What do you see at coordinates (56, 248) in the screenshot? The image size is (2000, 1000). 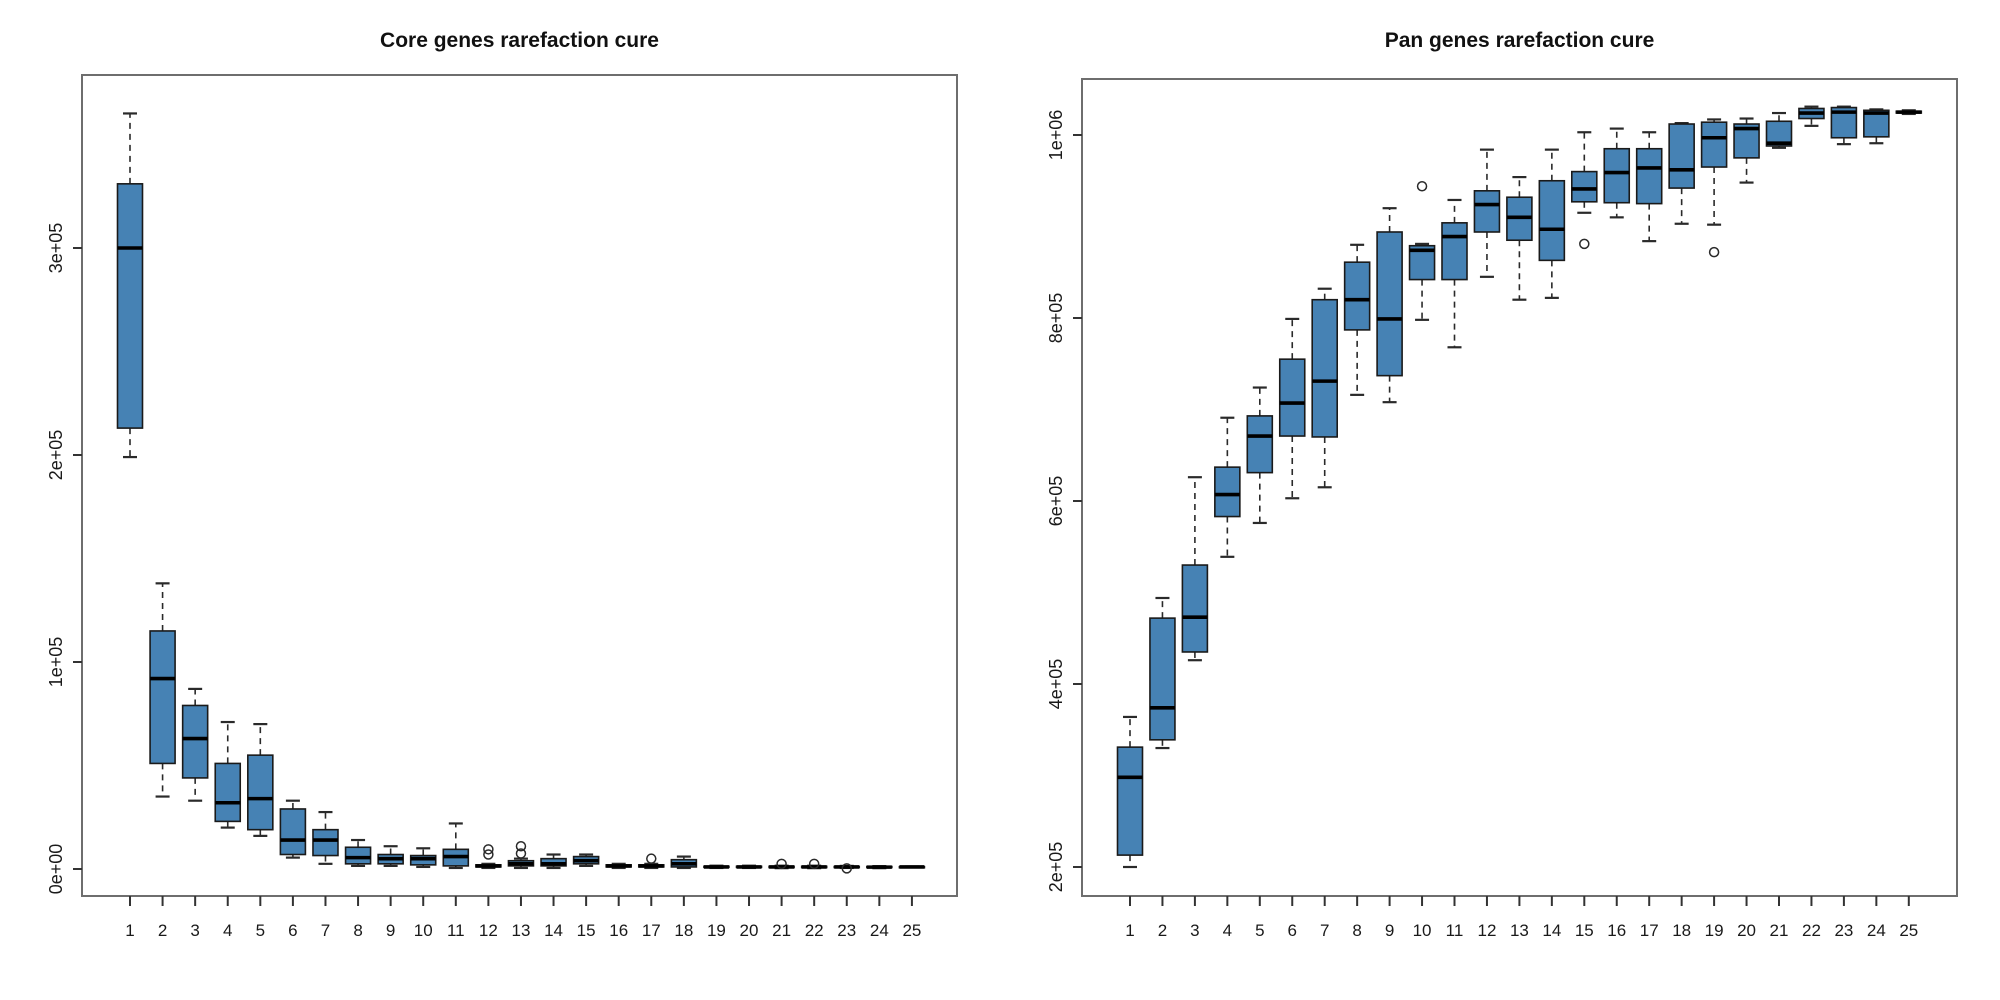 I see `y-tick-label: 3e+05` at bounding box center [56, 248].